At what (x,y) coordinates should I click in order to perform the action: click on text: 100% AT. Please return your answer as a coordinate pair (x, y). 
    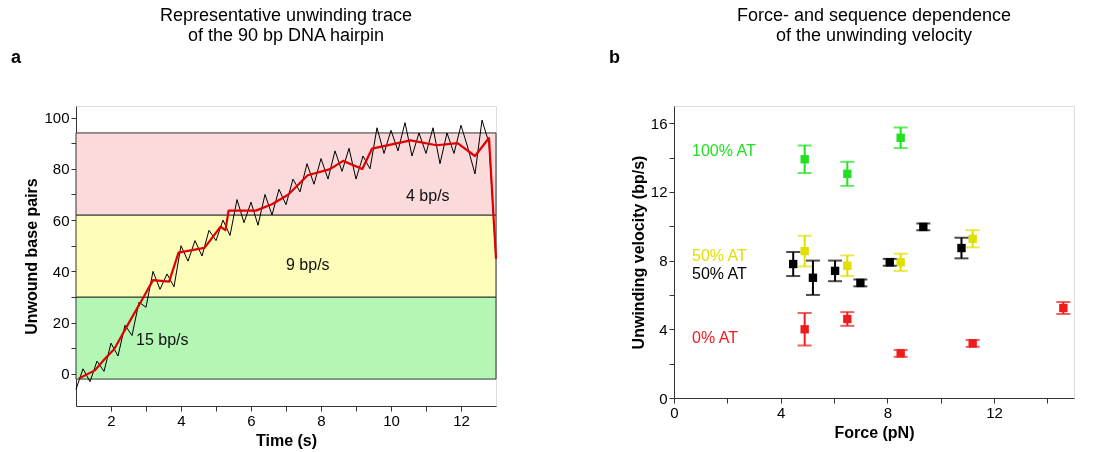
    Looking at the image, I should click on (724, 150).